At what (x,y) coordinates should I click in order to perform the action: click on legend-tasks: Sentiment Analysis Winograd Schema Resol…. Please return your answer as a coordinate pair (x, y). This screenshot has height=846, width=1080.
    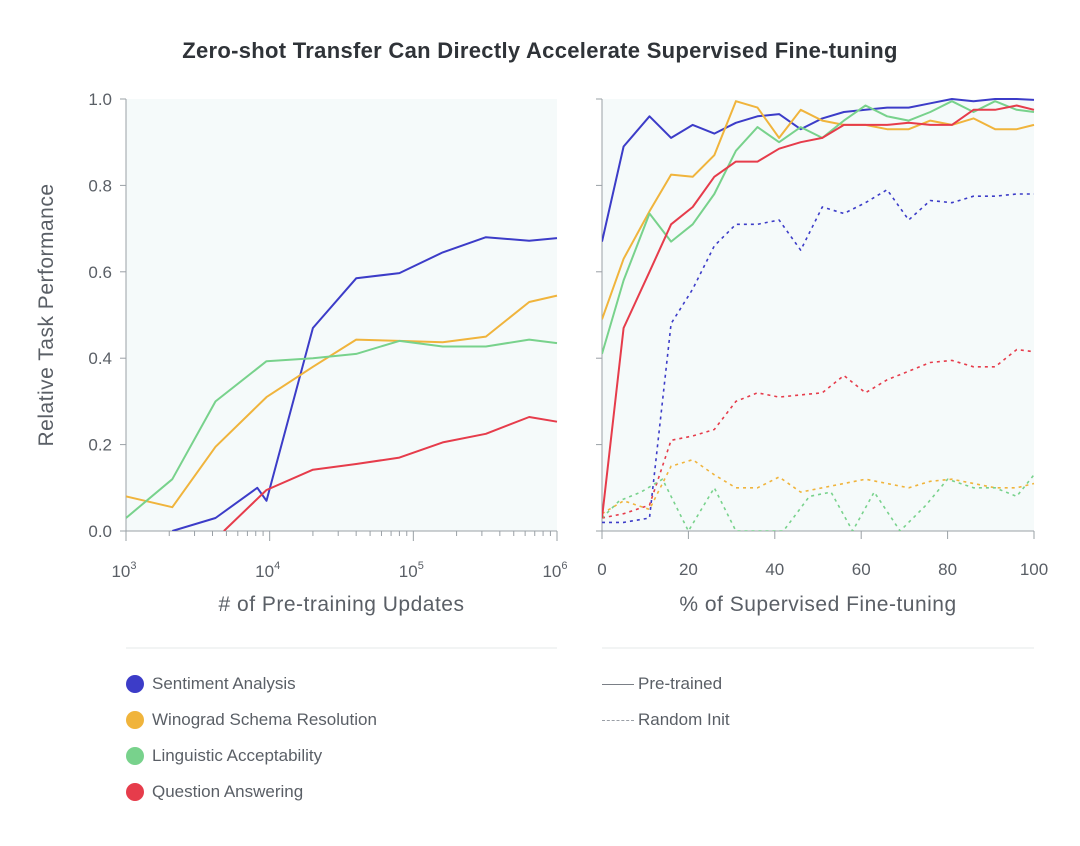
    Looking at the image, I should click on (251, 738).